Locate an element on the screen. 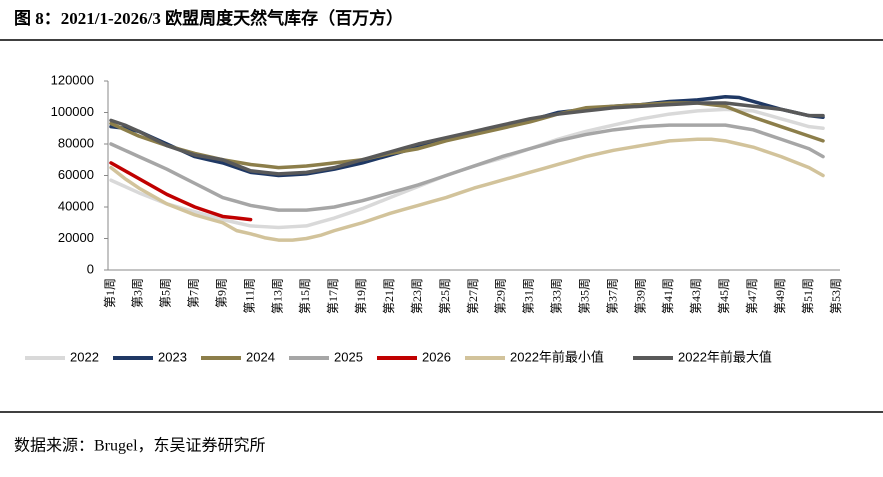 The image size is (883, 477). x-tick-label: 第53周 is located at coordinates (836, 296).